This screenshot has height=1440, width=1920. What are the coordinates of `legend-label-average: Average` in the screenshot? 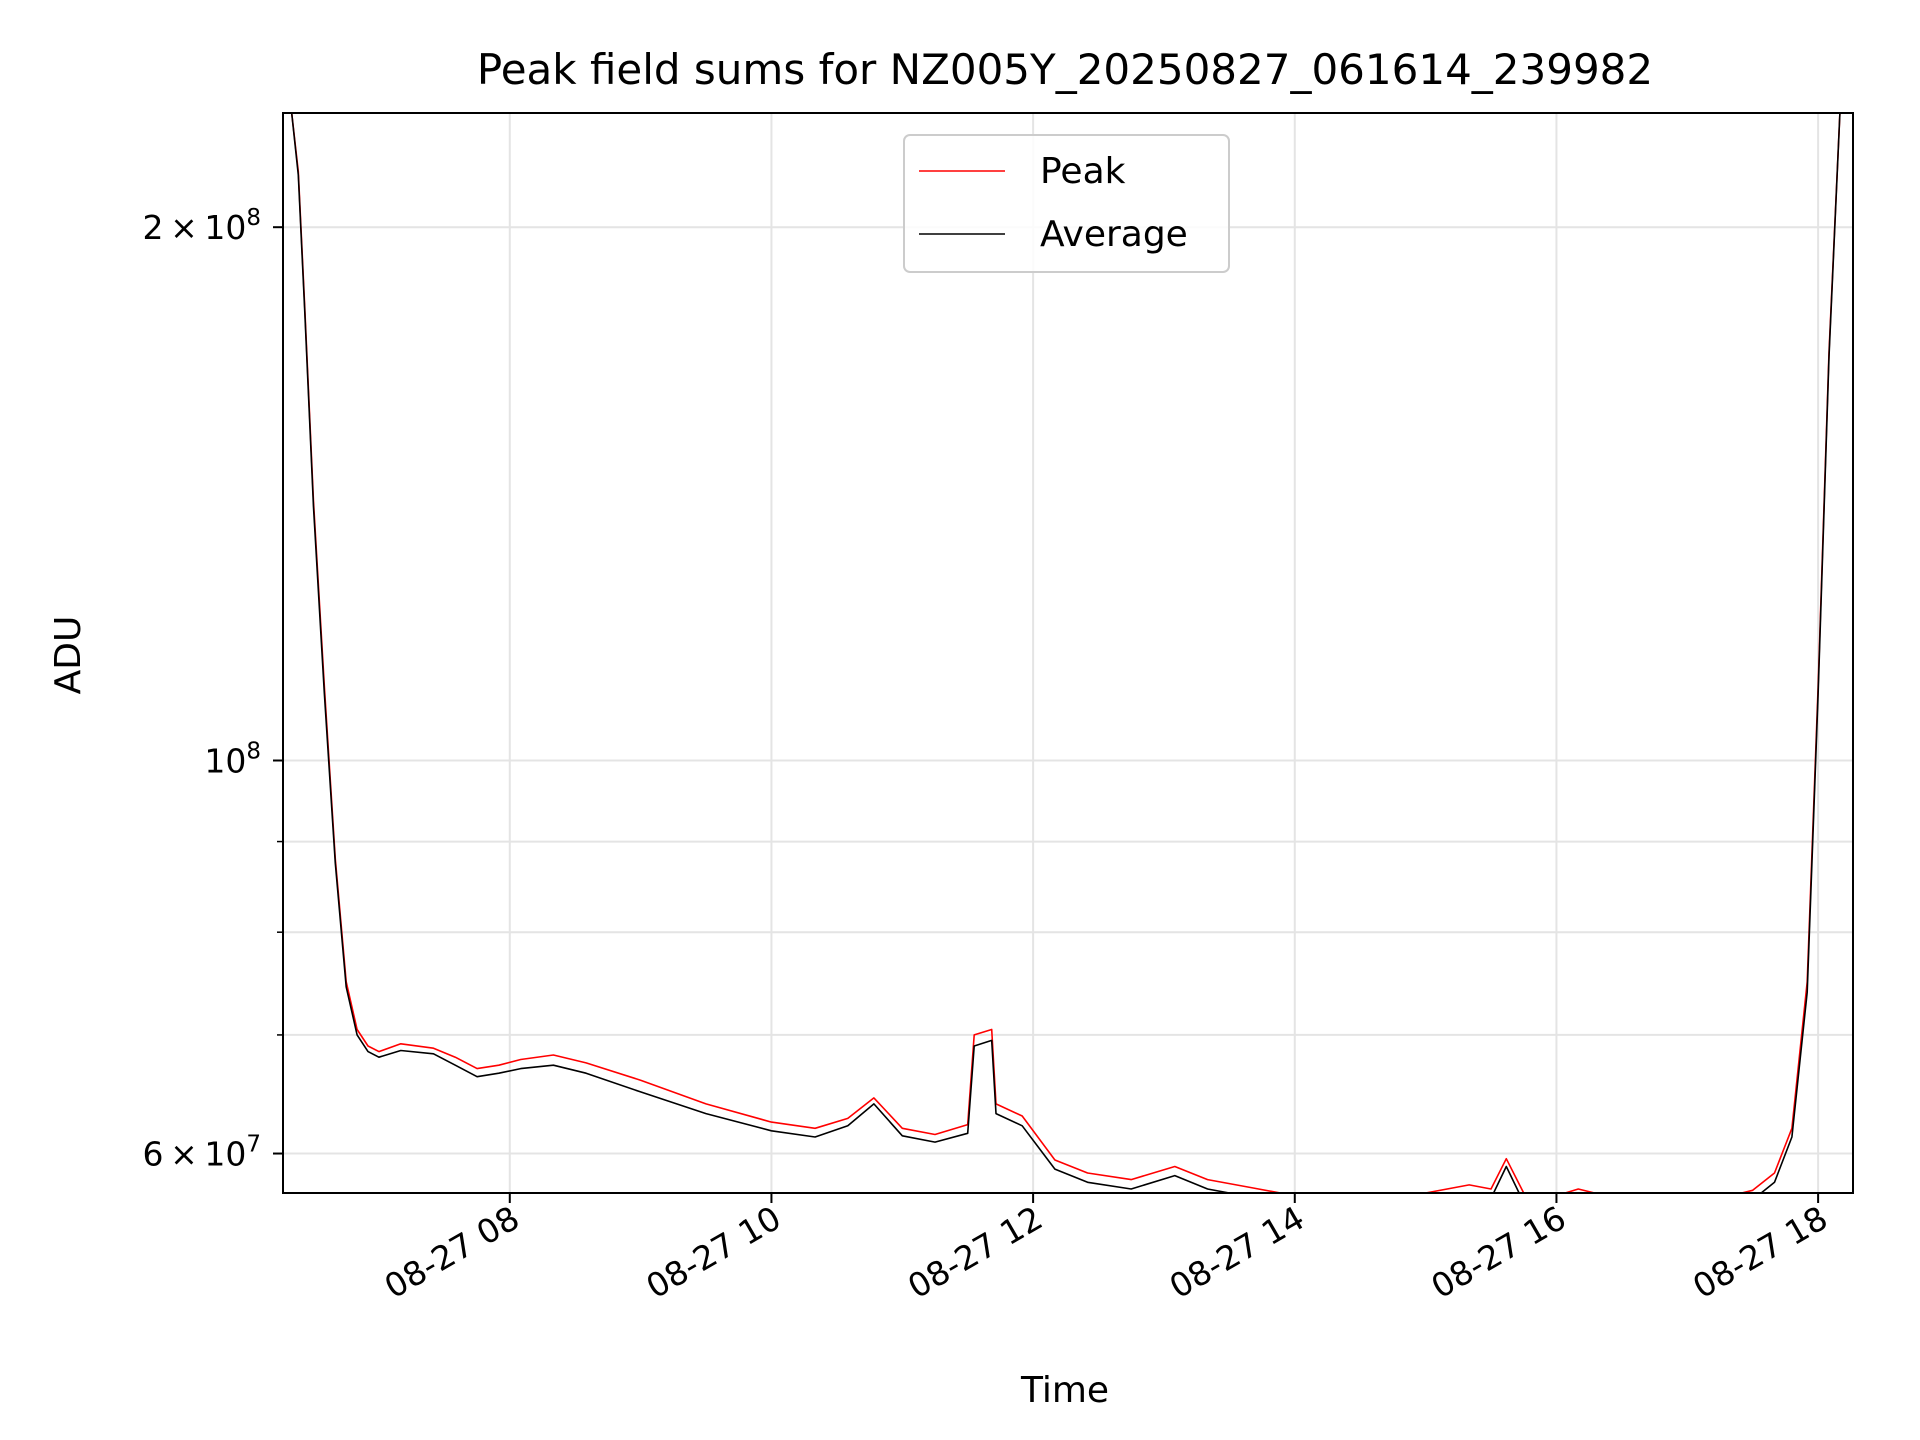 It's located at (1114, 234).